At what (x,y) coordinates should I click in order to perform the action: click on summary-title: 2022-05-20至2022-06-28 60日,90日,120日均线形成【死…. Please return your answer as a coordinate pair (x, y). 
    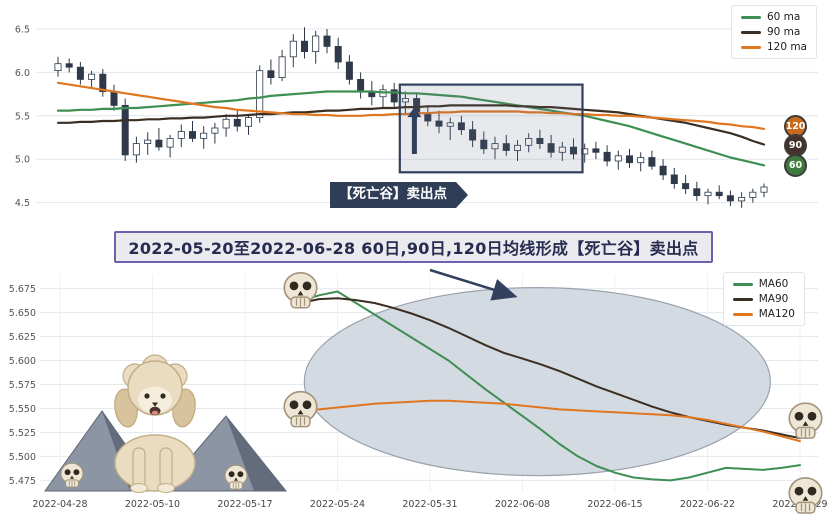
    Looking at the image, I should click on (413, 247).